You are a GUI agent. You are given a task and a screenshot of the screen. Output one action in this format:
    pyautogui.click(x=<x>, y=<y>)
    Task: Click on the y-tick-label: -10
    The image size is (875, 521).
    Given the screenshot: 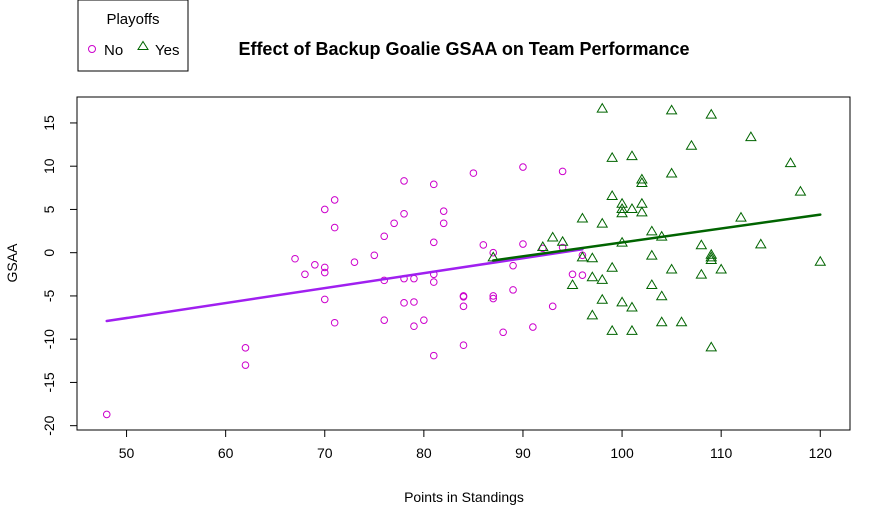 What is the action you would take?
    pyautogui.click(x=49, y=339)
    